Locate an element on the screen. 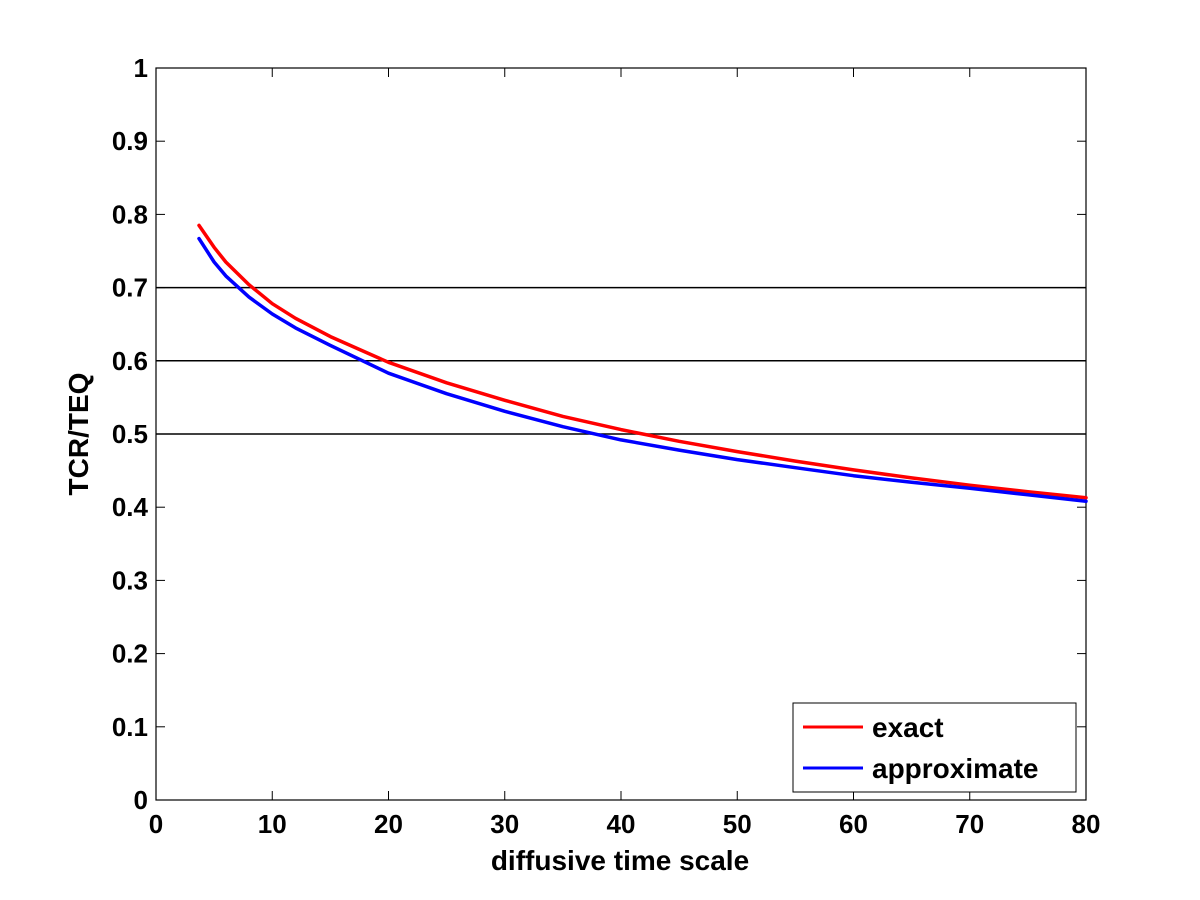  x-tick-label: 20 is located at coordinates (388, 824).